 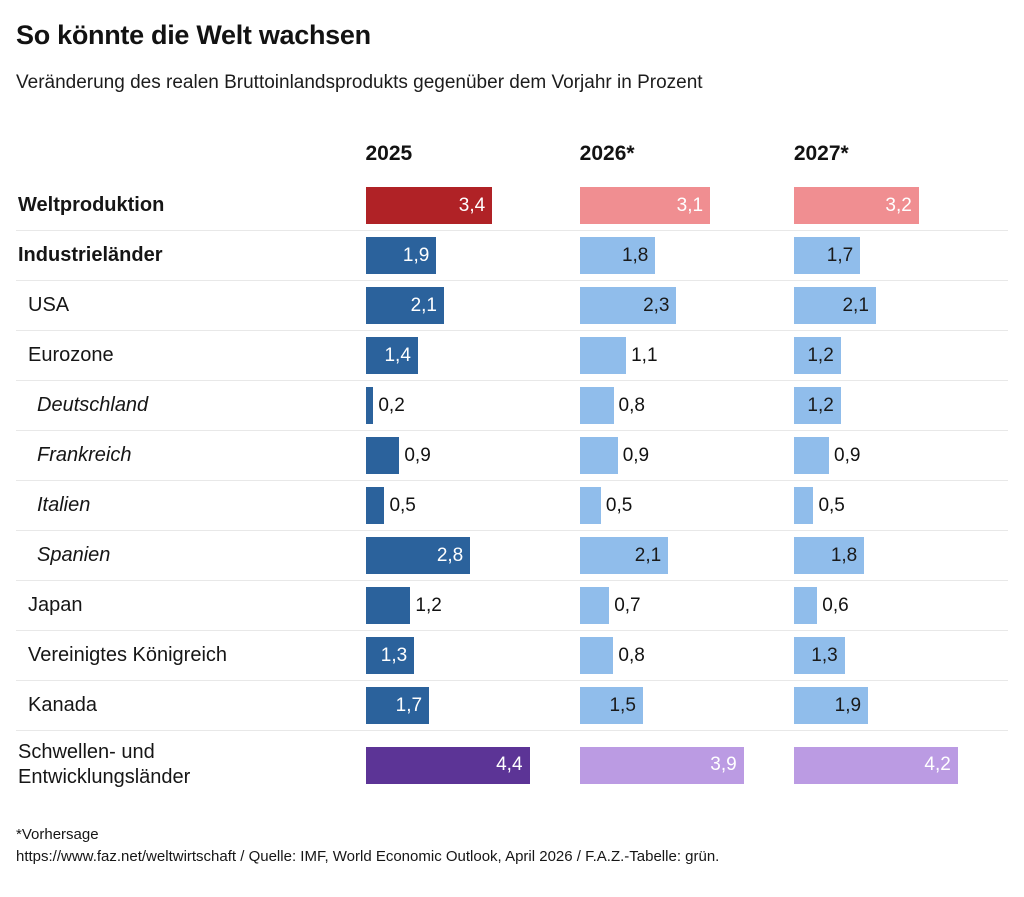 I want to click on bar-cell: 3,1, so click(x=686, y=206).